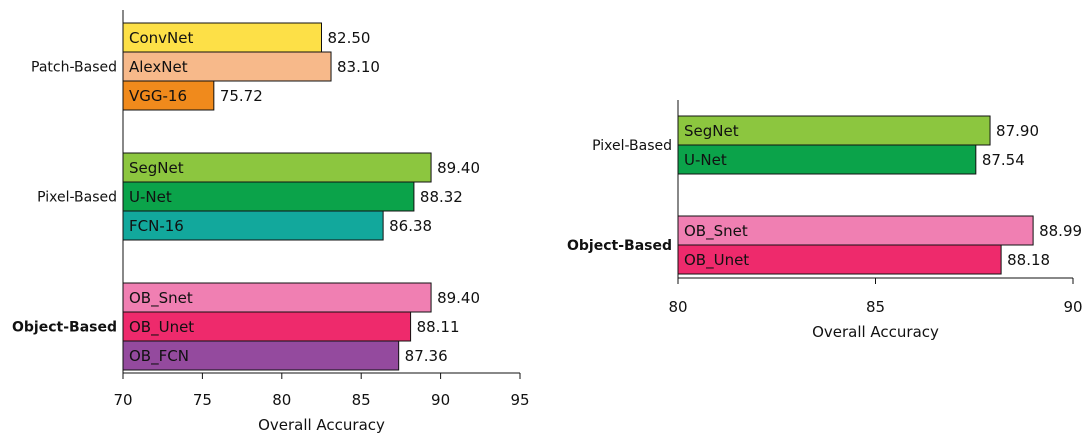 This screenshot has height=444, width=1091. Describe the element at coordinates (122, 400) in the screenshot. I see `x-tick-label: 70` at that location.